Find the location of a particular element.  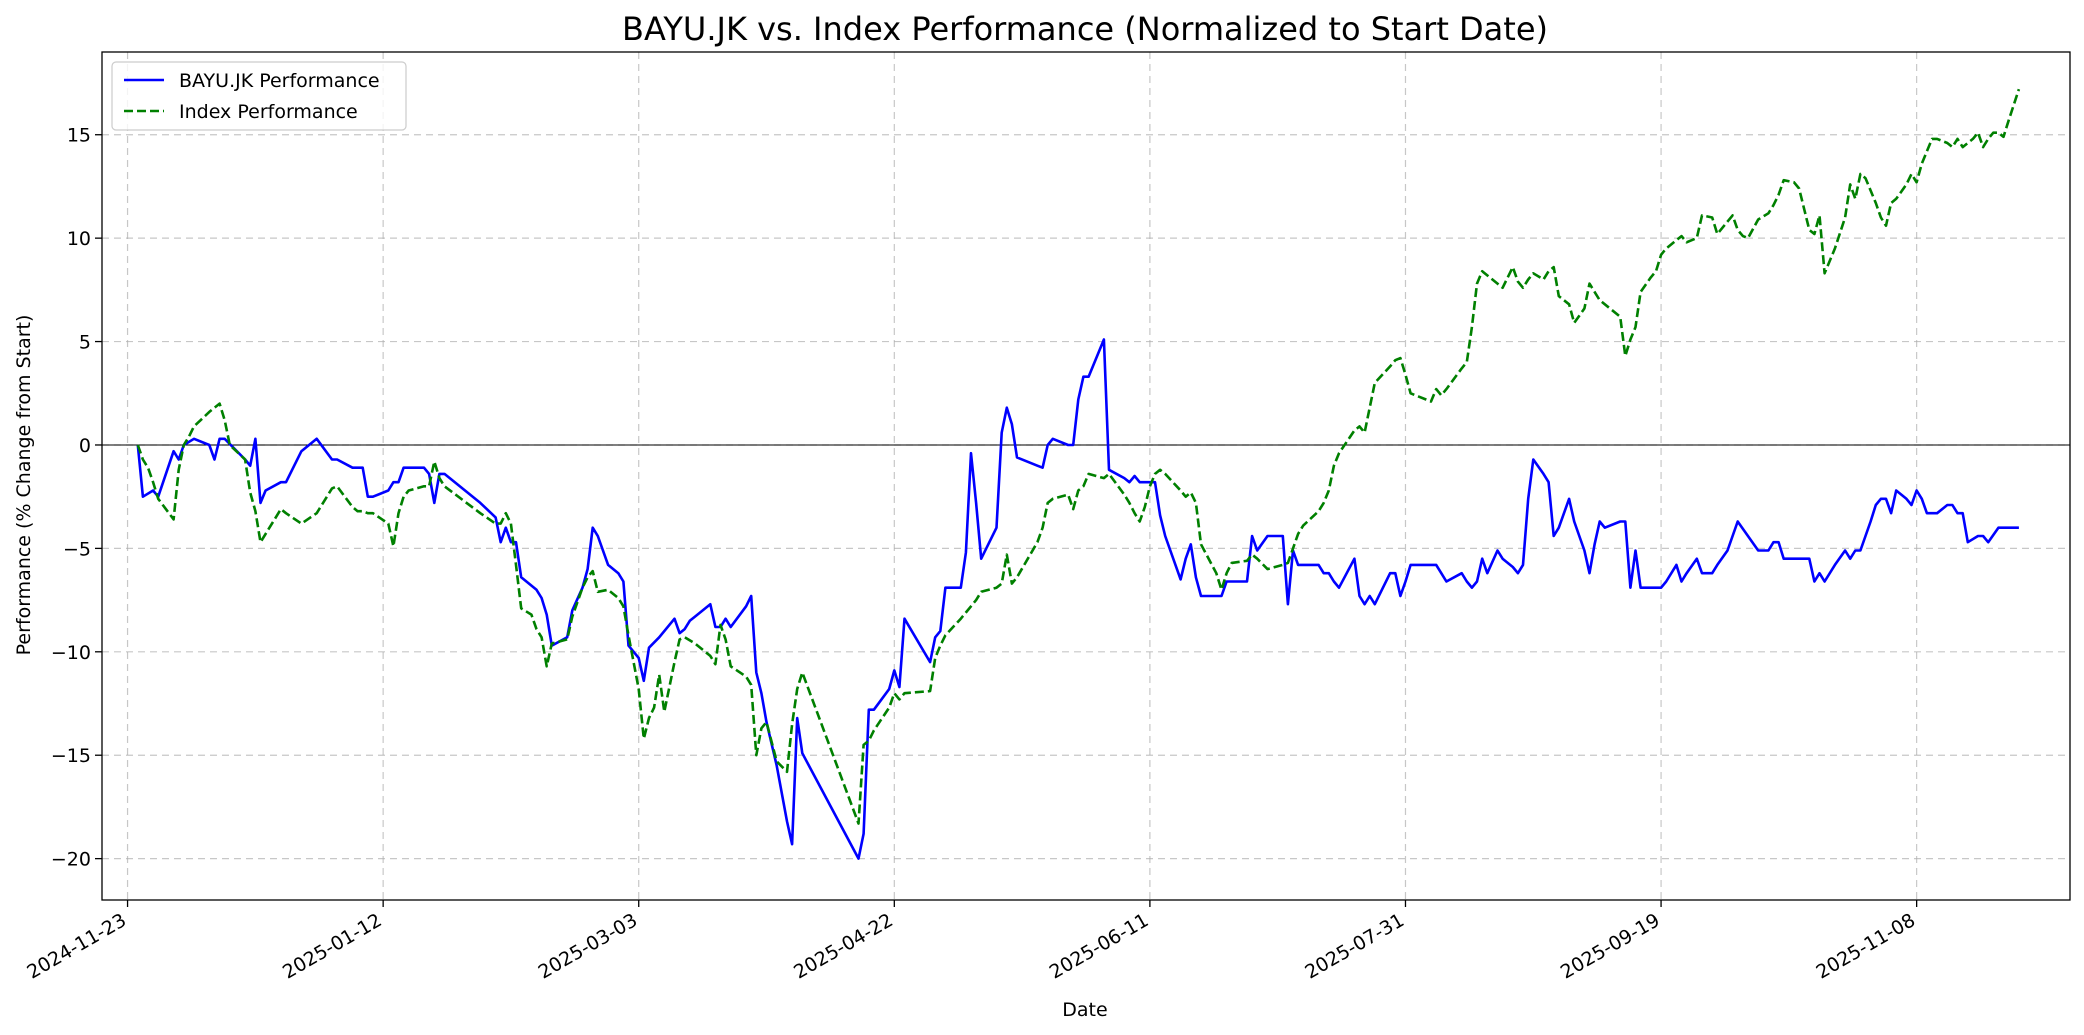

x-tick-label: 2024-11-23 is located at coordinates (76, 946).